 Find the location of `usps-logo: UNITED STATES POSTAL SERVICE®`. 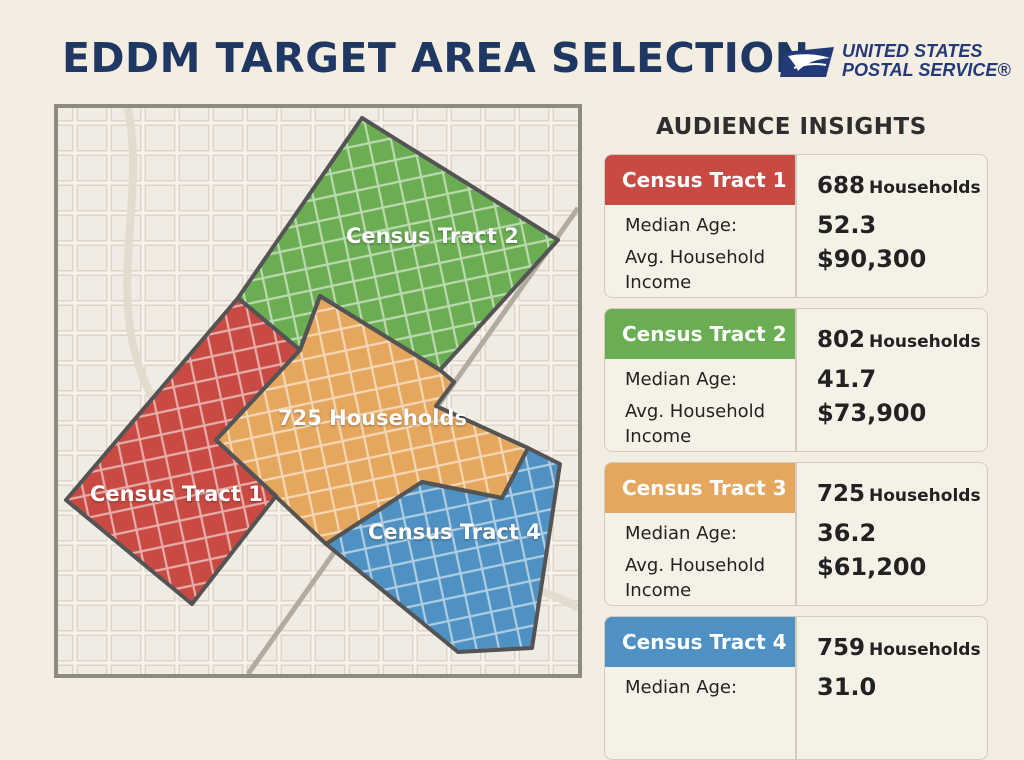

usps-logo: UNITED STATES POSTAL SERVICE® is located at coordinates (895, 64).